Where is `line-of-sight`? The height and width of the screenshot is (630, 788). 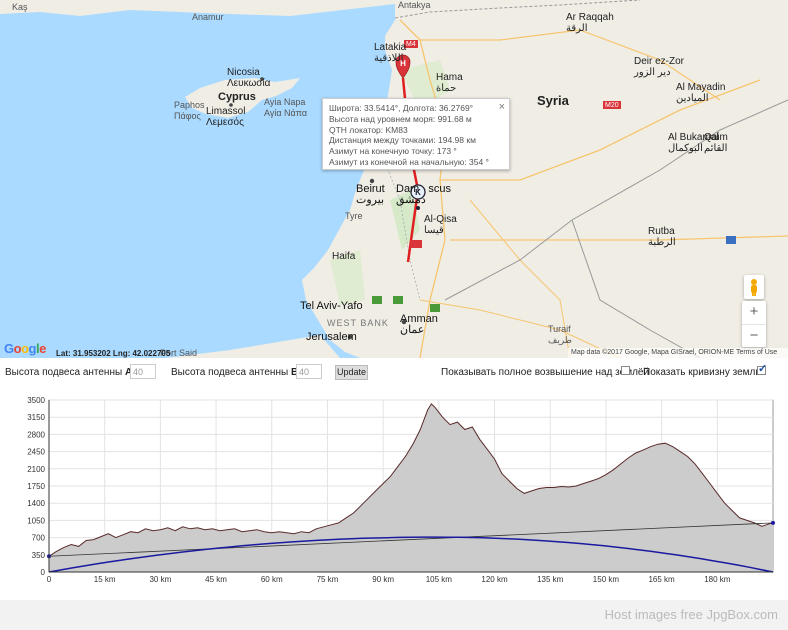 line-of-sight is located at coordinates (411, 539).